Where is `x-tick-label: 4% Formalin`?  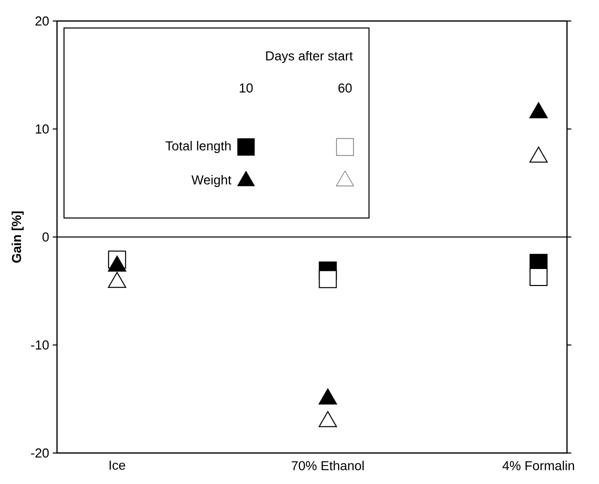 x-tick-label: 4% Formalin is located at coordinates (538, 465).